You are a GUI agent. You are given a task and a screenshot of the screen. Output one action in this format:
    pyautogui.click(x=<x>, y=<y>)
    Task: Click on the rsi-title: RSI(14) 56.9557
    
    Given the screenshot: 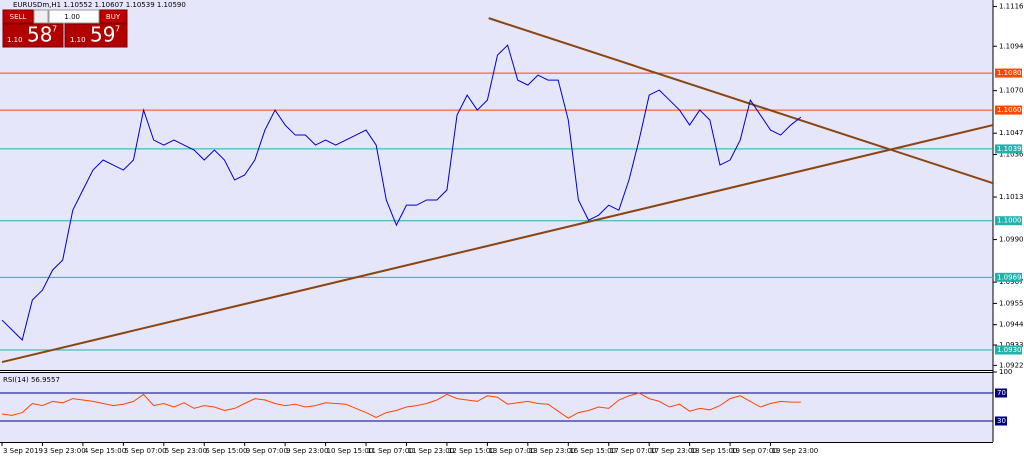 What is the action you would take?
    pyautogui.click(x=31, y=380)
    